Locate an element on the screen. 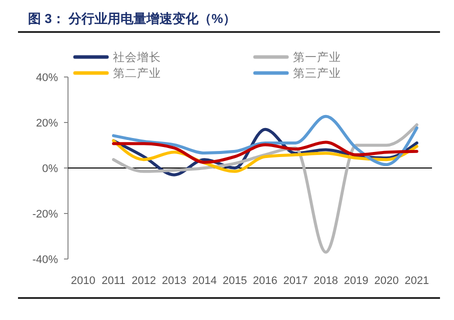 This screenshot has height=320, width=454. x-tick-label: 2014 is located at coordinates (204, 281).